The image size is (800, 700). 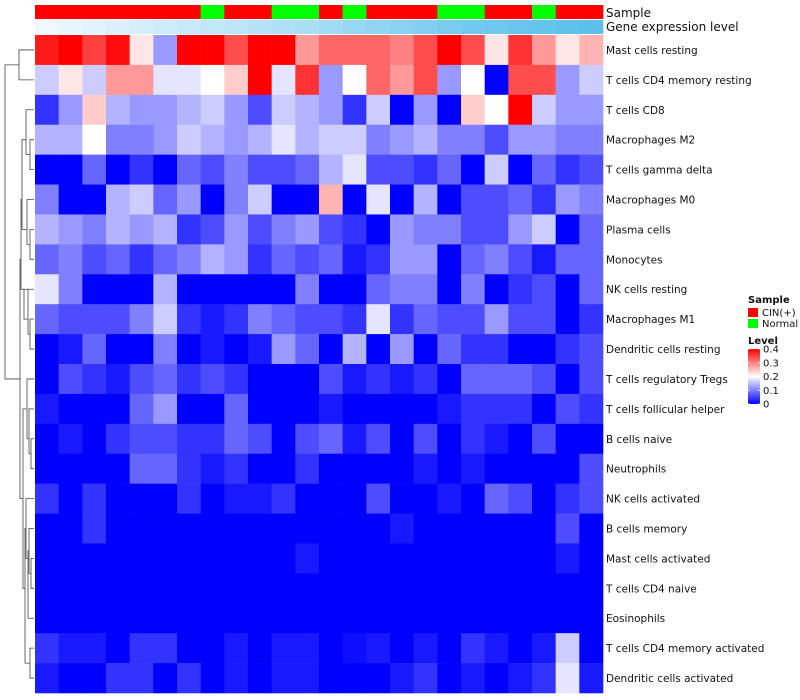 I want to click on legend-level-ticks: 0.4 0.3 0.2 0.1 0, so click(x=763, y=378).